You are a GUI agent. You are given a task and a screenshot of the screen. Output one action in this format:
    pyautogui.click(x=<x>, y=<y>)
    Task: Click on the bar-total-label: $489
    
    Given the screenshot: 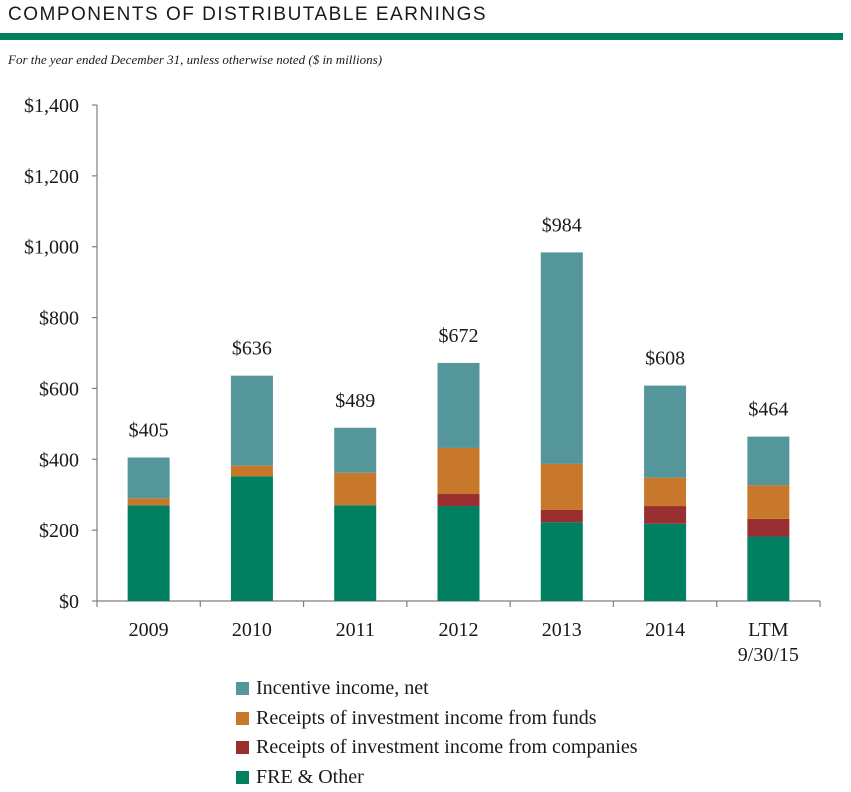 What is the action you would take?
    pyautogui.click(x=355, y=401)
    